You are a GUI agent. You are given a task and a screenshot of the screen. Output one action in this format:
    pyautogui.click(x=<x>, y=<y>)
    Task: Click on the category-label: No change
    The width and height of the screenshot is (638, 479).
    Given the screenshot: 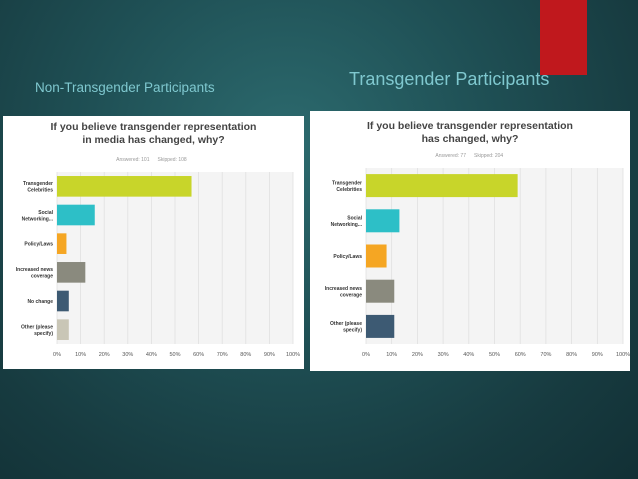 What is the action you would take?
    pyautogui.click(x=40, y=302)
    